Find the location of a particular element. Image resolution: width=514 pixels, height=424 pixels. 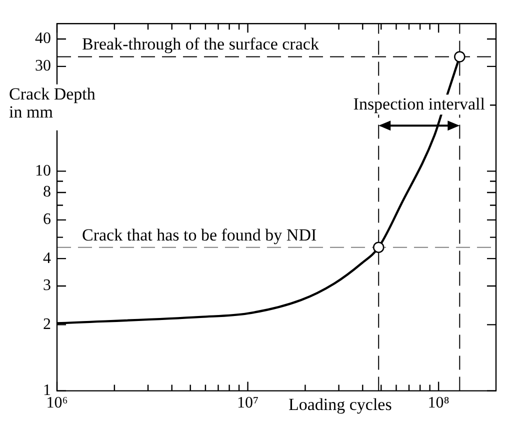

y-tick-label: 3 is located at coordinates (47, 285).